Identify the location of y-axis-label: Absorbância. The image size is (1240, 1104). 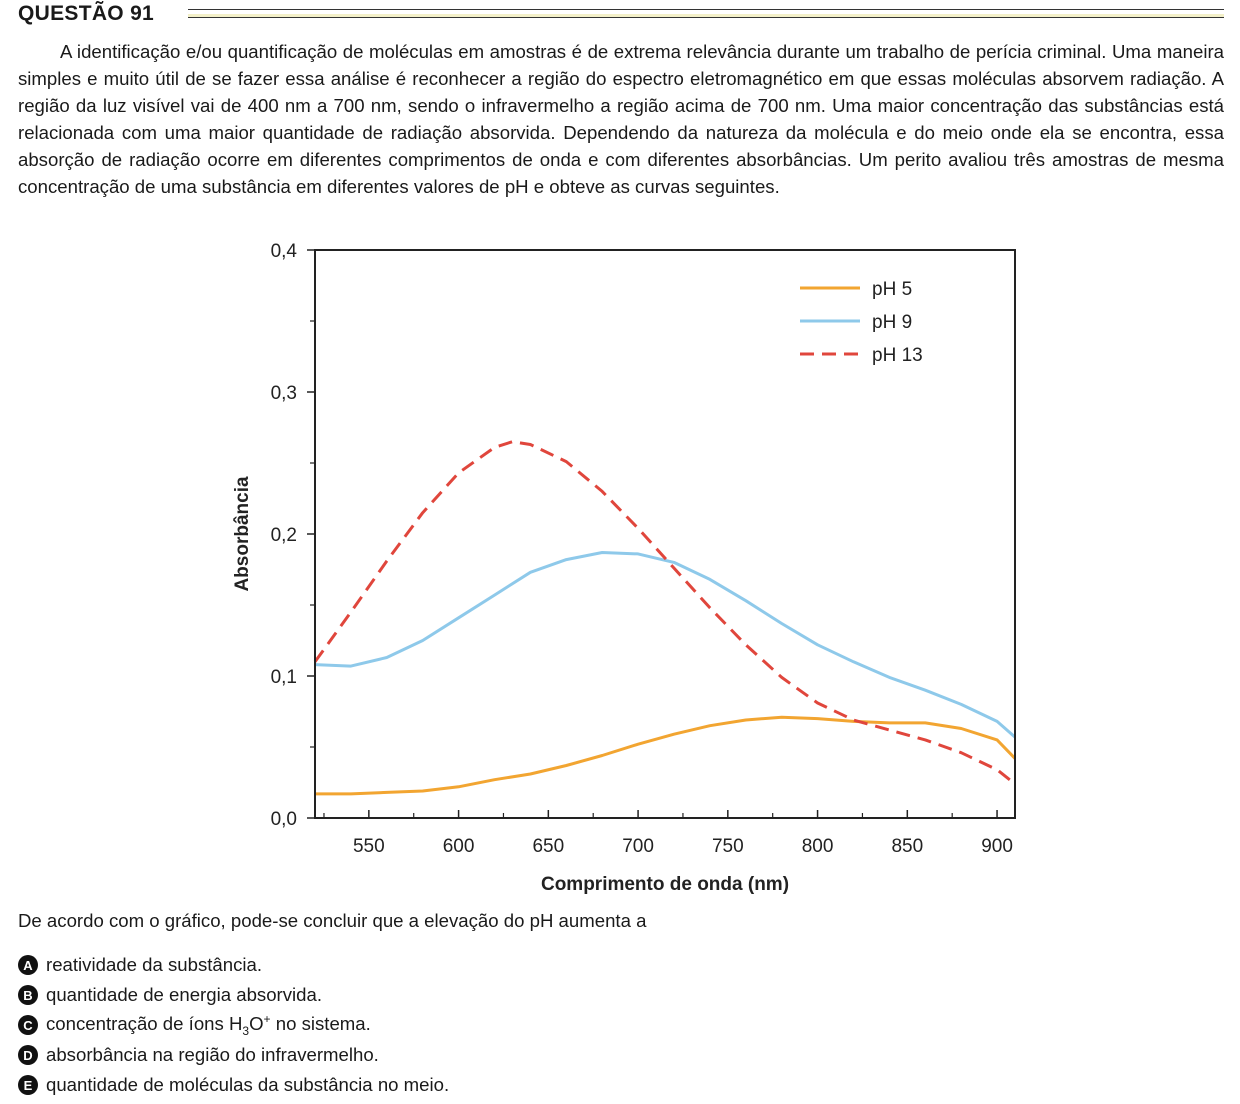
(242, 534).